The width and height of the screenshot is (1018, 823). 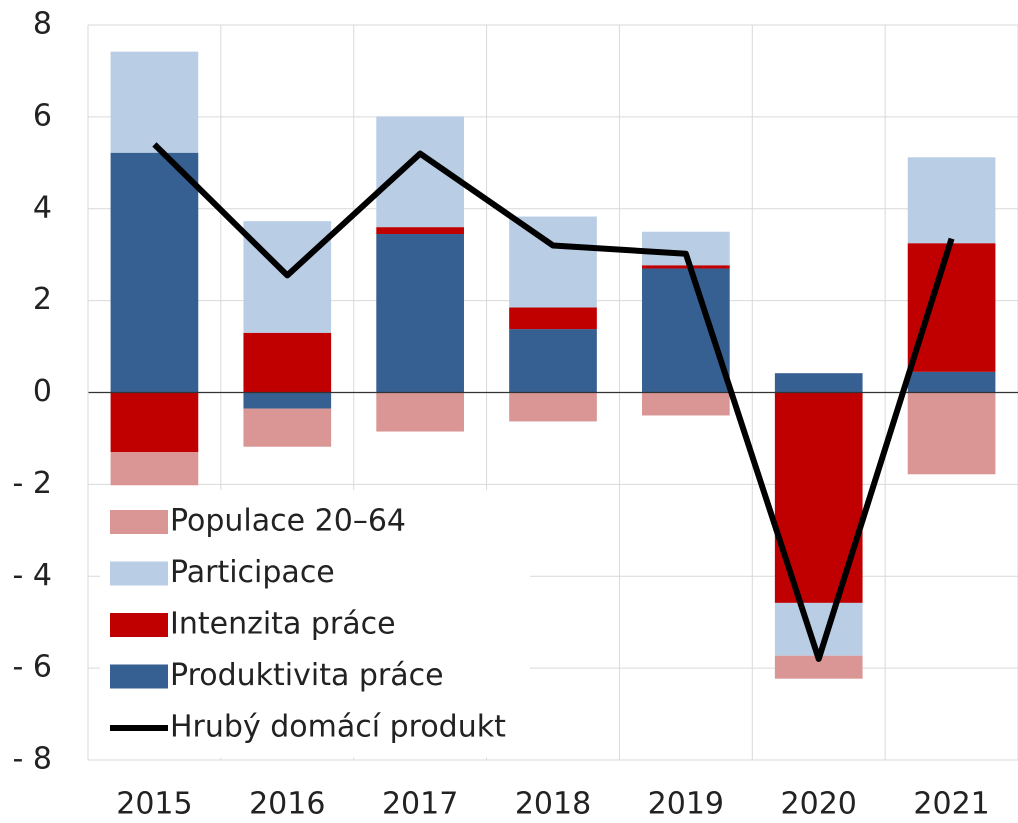 What do you see at coordinates (252, 572) in the screenshot?
I see `legend-label: Participace` at bounding box center [252, 572].